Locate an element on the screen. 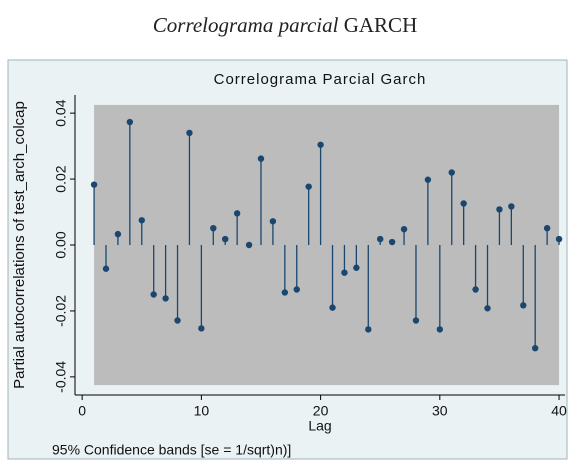 Image resolution: width=570 pixels, height=460 pixels. y-tick-label: 0.00 is located at coordinates (61, 244).